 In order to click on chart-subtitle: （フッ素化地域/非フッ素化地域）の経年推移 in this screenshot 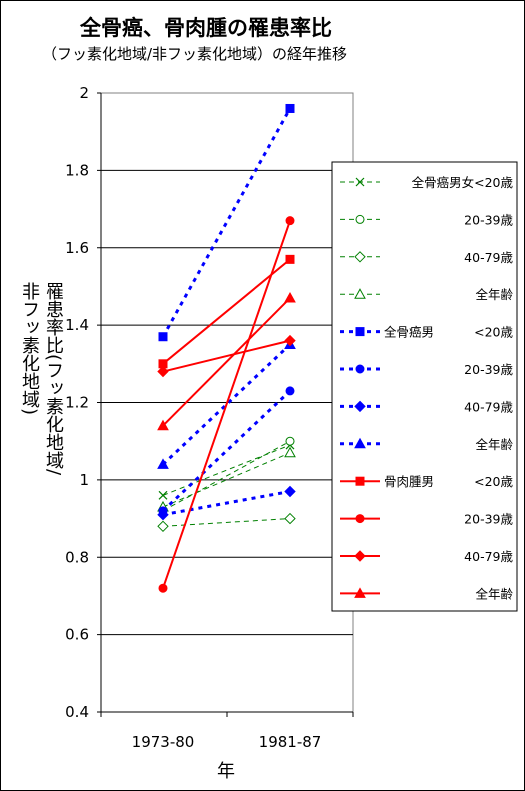, I will do `click(195, 54)`.